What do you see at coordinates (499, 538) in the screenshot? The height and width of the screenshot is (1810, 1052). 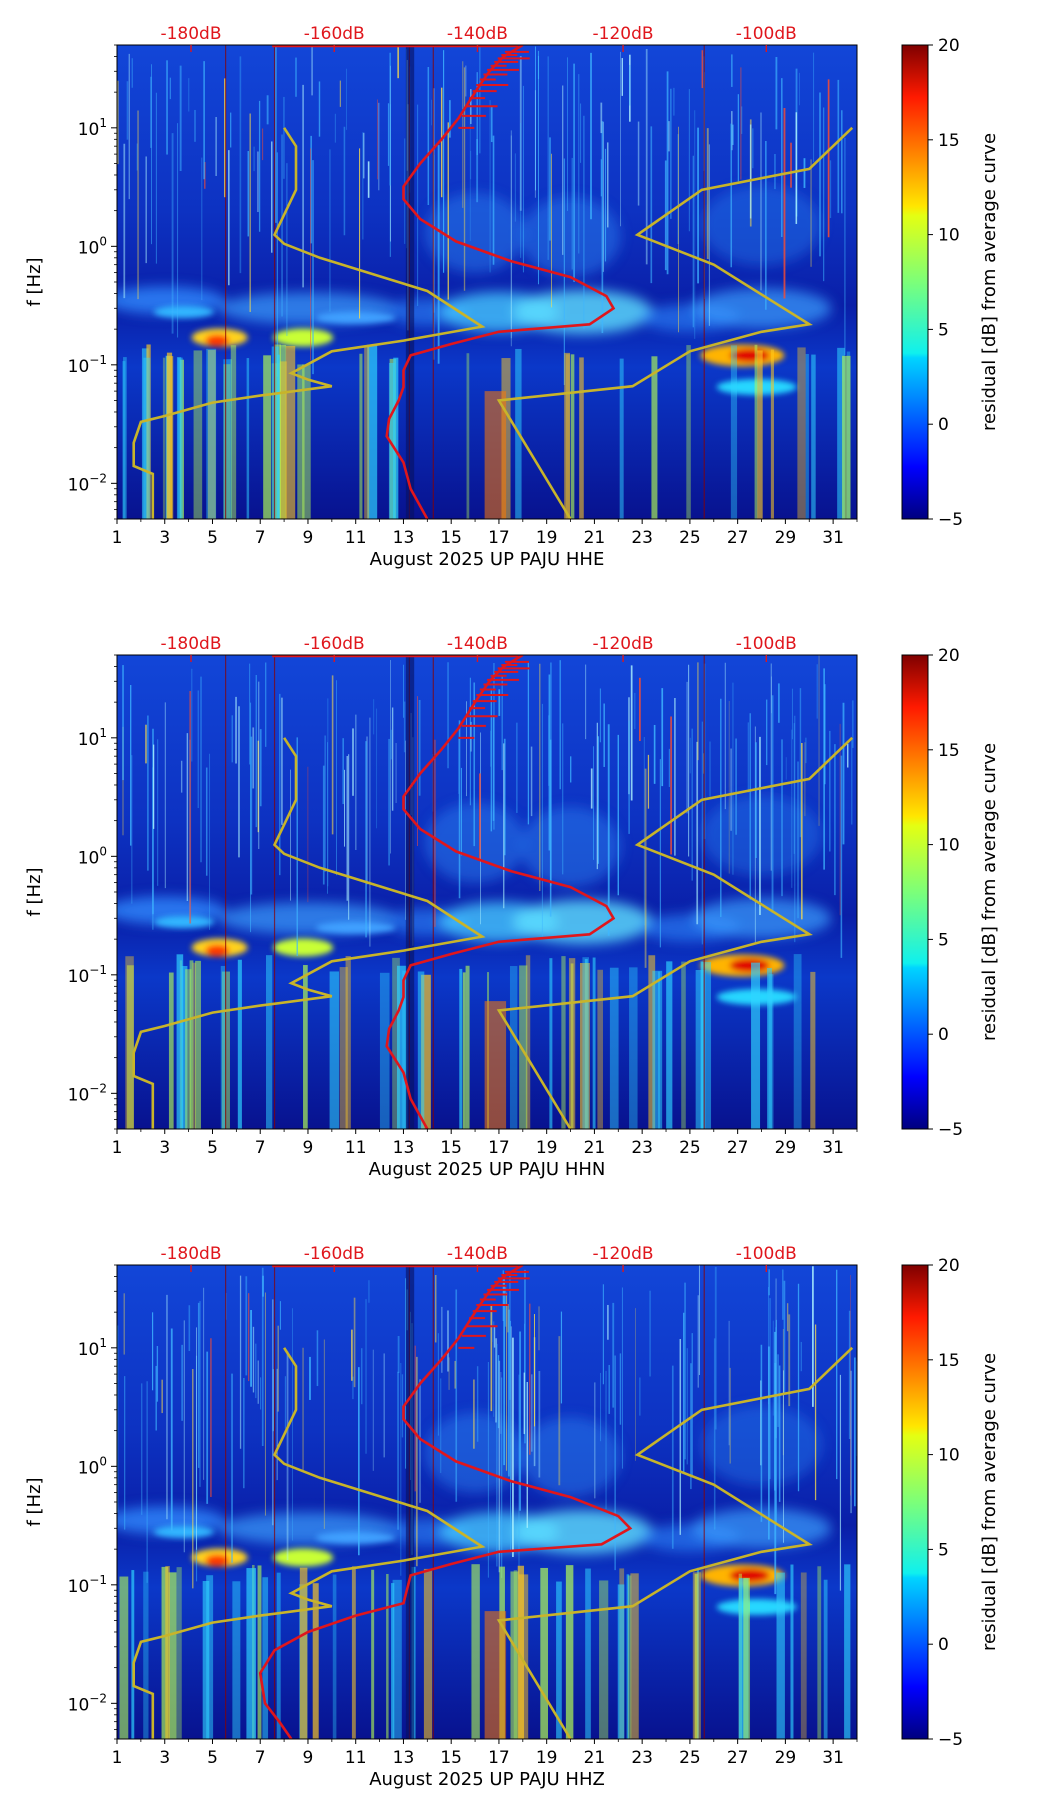 I see `x-tick-label: 17` at bounding box center [499, 538].